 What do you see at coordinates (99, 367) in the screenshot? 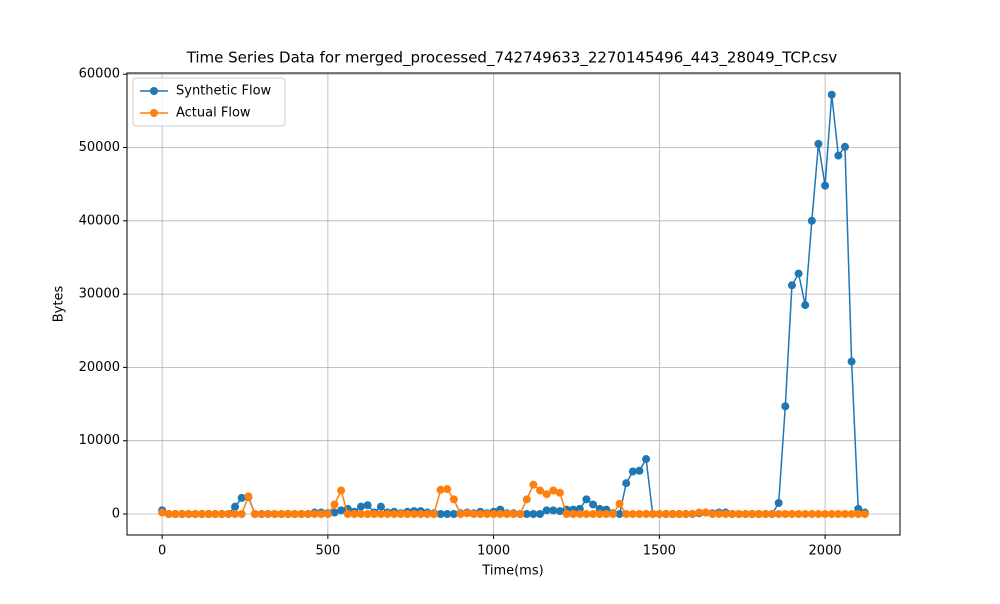
I see `y-tick-label: 20000` at bounding box center [99, 367].